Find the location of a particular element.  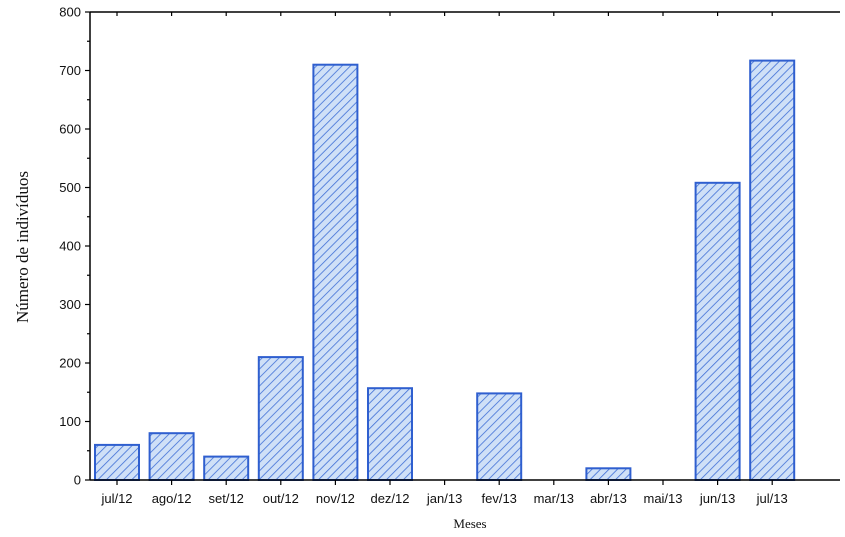

x-tick-label: fev/13 is located at coordinates (498, 498).